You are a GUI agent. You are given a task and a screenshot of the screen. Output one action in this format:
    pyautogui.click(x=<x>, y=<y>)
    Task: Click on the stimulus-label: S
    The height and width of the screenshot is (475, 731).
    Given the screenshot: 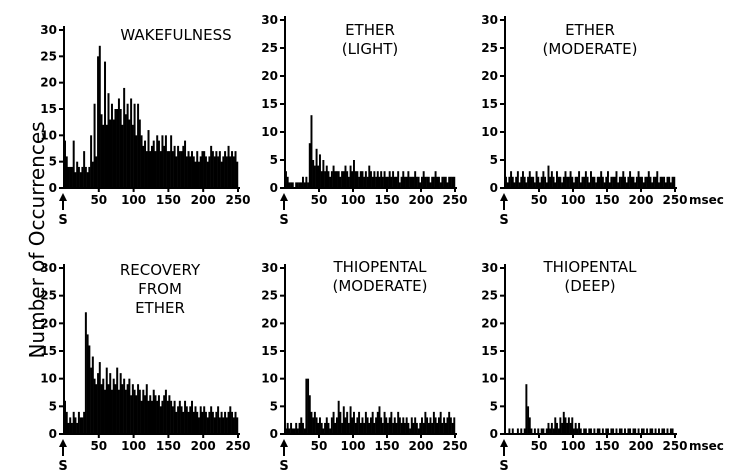 What is the action you would take?
    pyautogui.click(x=283, y=220)
    